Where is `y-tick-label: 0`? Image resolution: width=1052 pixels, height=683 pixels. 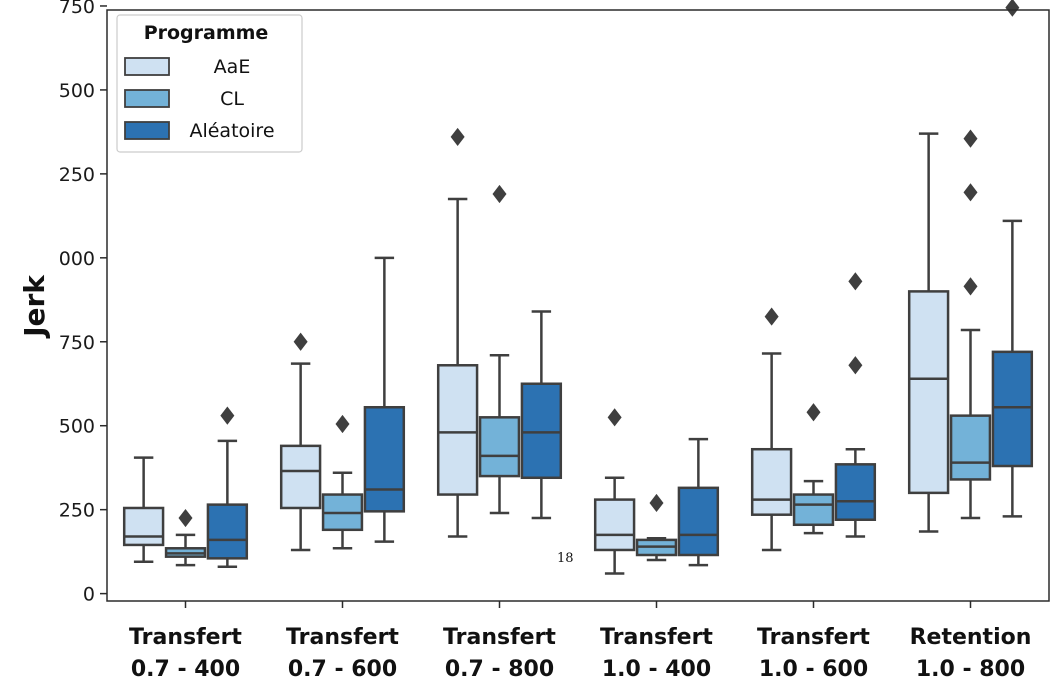
y-tick-label: 0 is located at coordinates (89, 595).